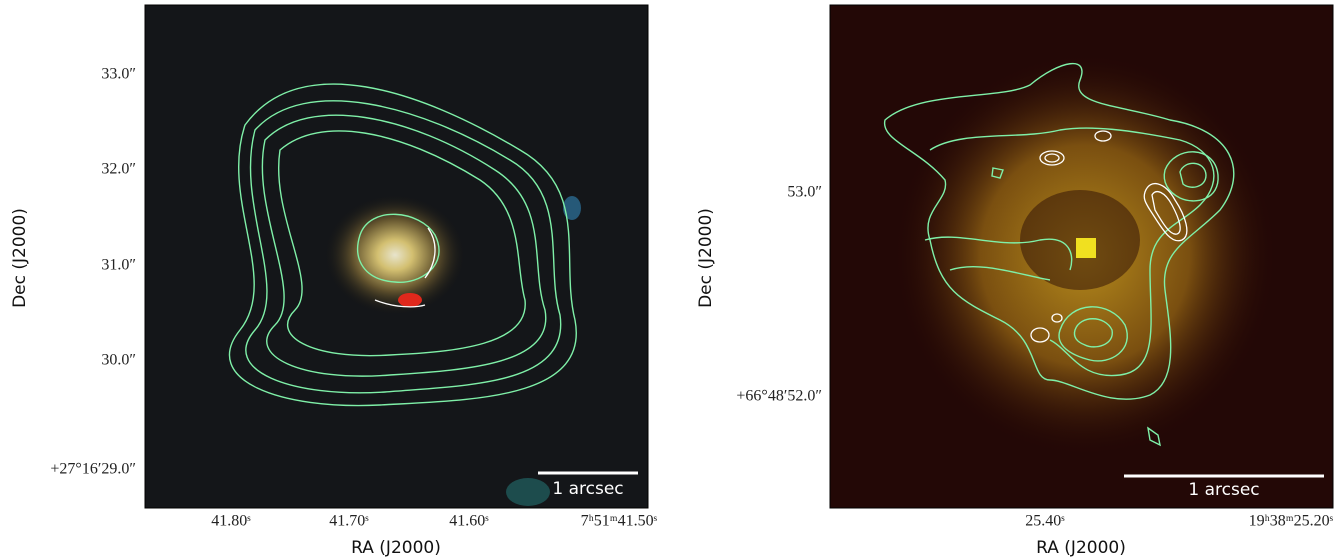 The image size is (1343, 558). What do you see at coordinates (469, 521) in the screenshot?
I see `x-tick-label: 41.60ˢ` at bounding box center [469, 521].